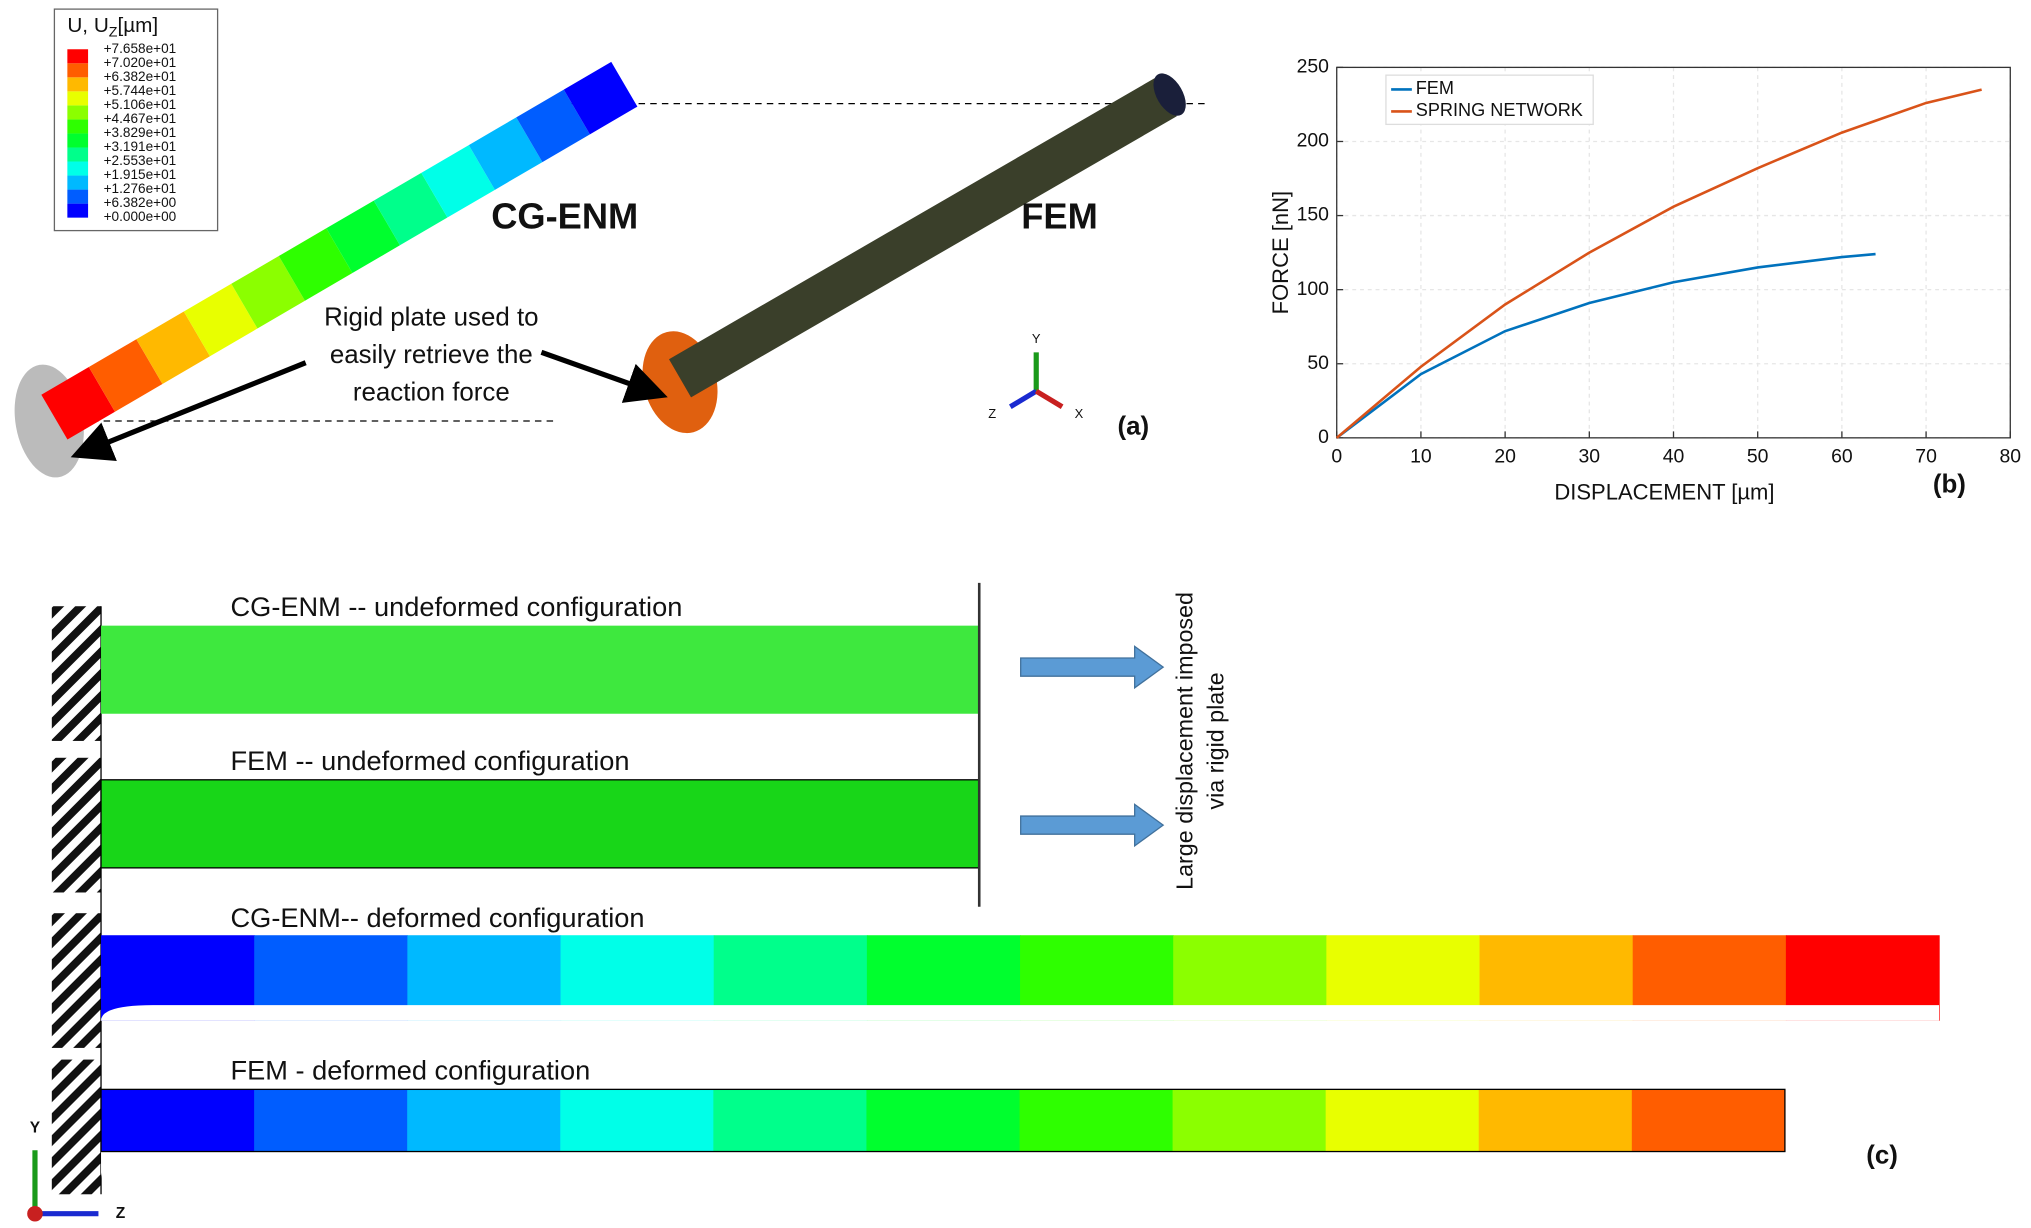 Image resolution: width=2031 pixels, height=1228 pixels. Describe the element at coordinates (1313, 67) in the screenshot. I see `y-tick-label: 250` at that location.